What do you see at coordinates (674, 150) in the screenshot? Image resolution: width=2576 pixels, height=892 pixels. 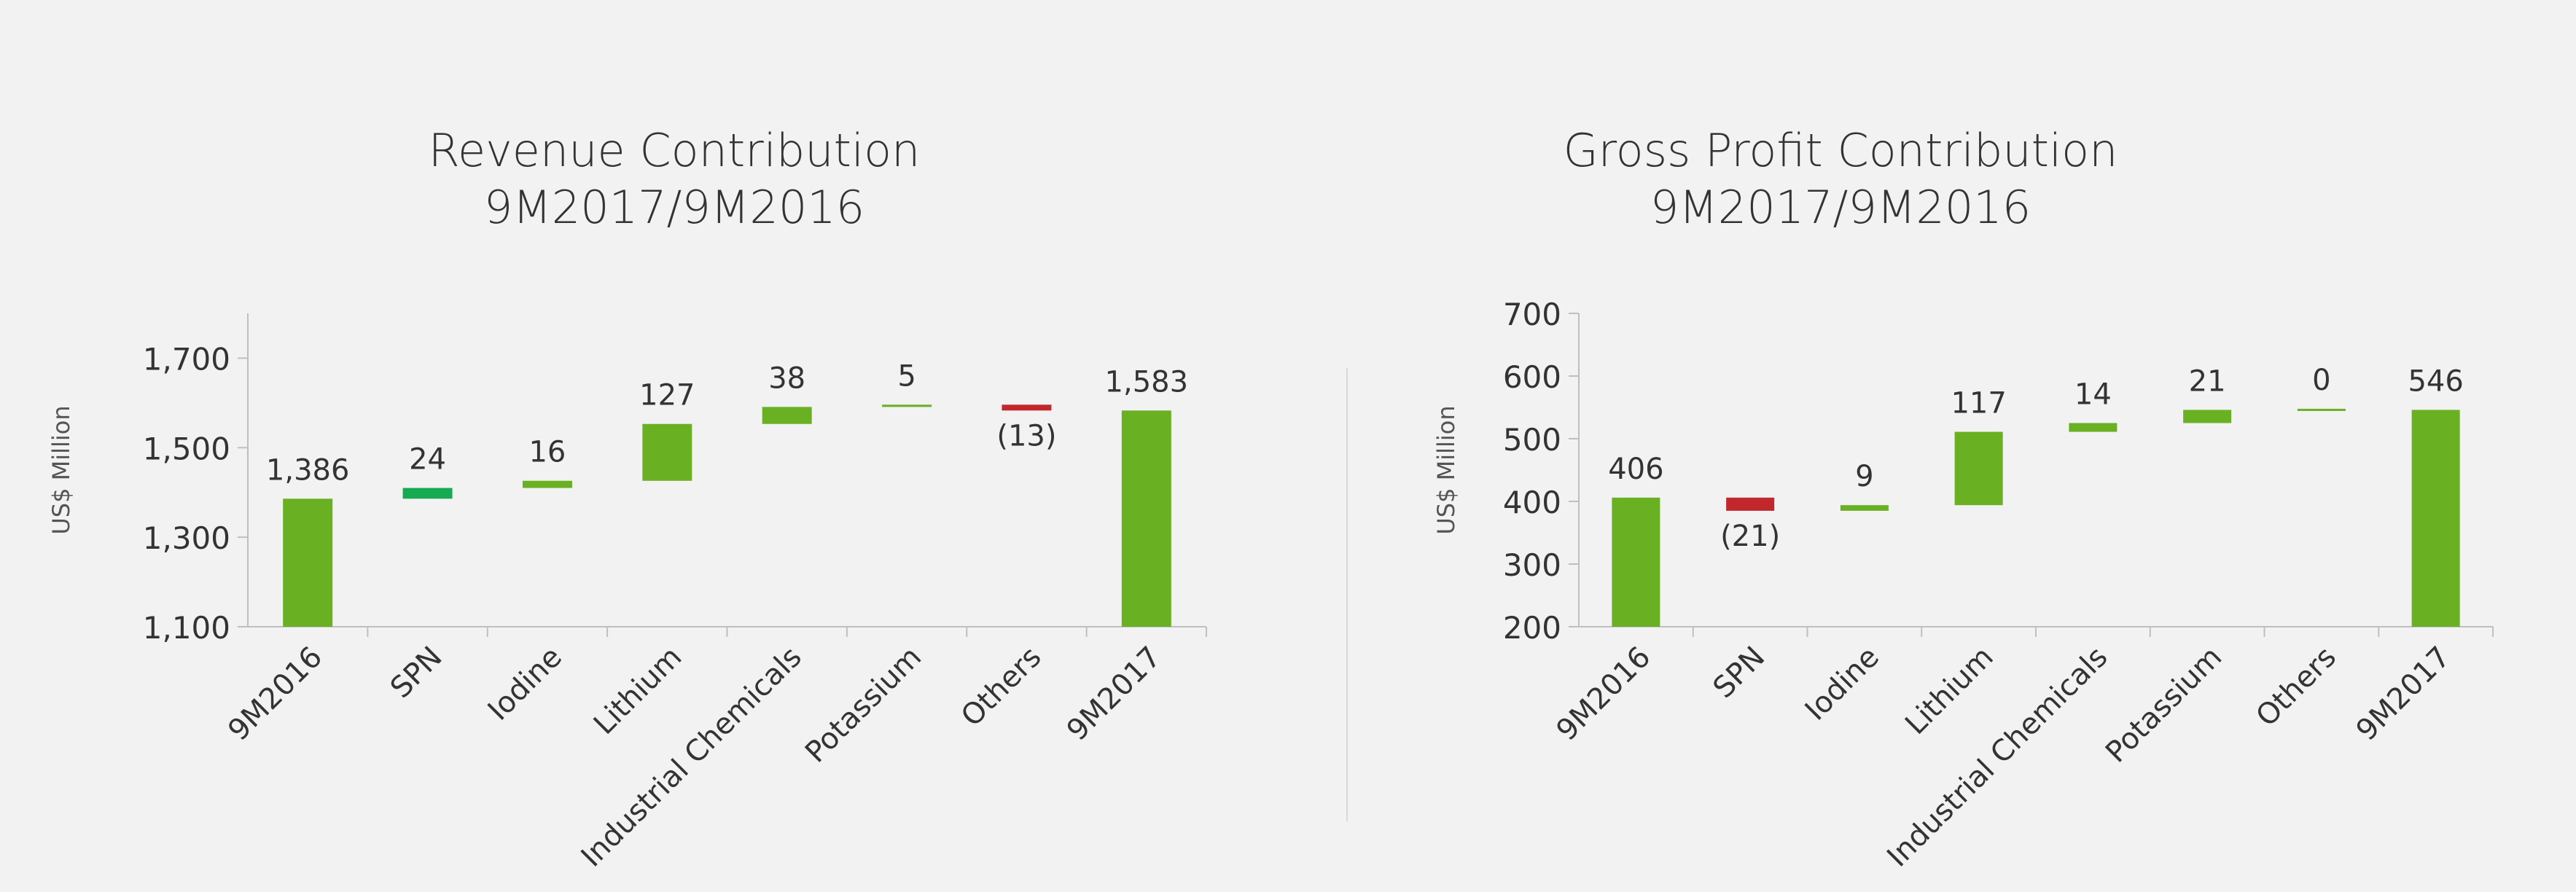 I see `chart-title-line1: Revenue Contribution` at bounding box center [674, 150].